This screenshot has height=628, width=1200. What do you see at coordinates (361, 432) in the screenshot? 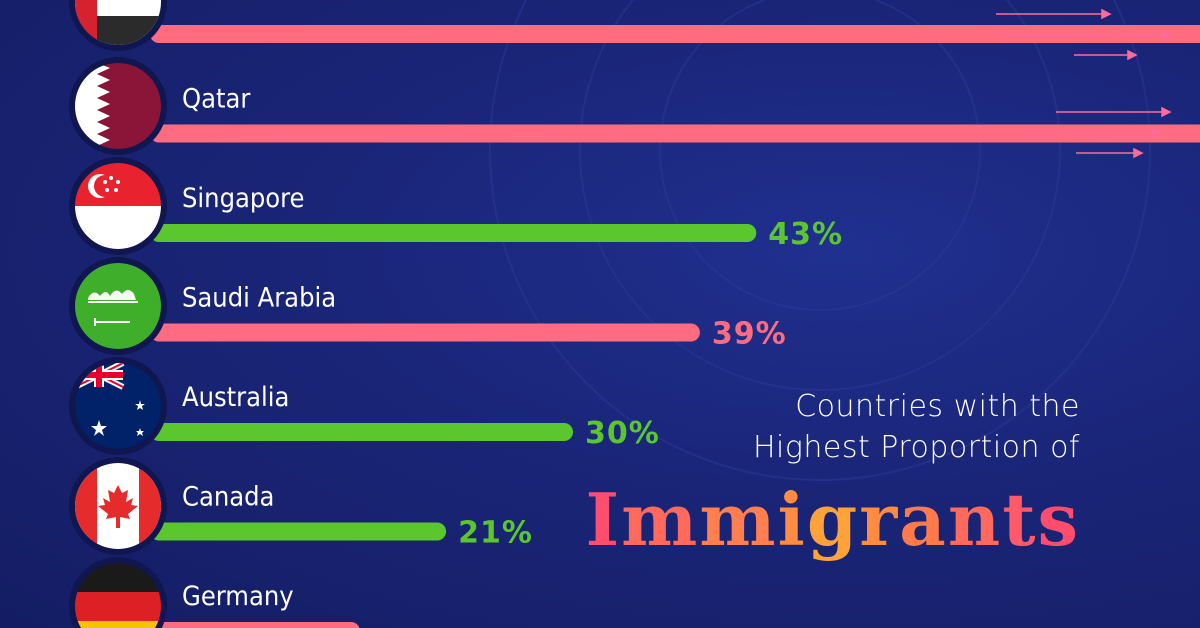
I see `bar-australia` at bounding box center [361, 432].